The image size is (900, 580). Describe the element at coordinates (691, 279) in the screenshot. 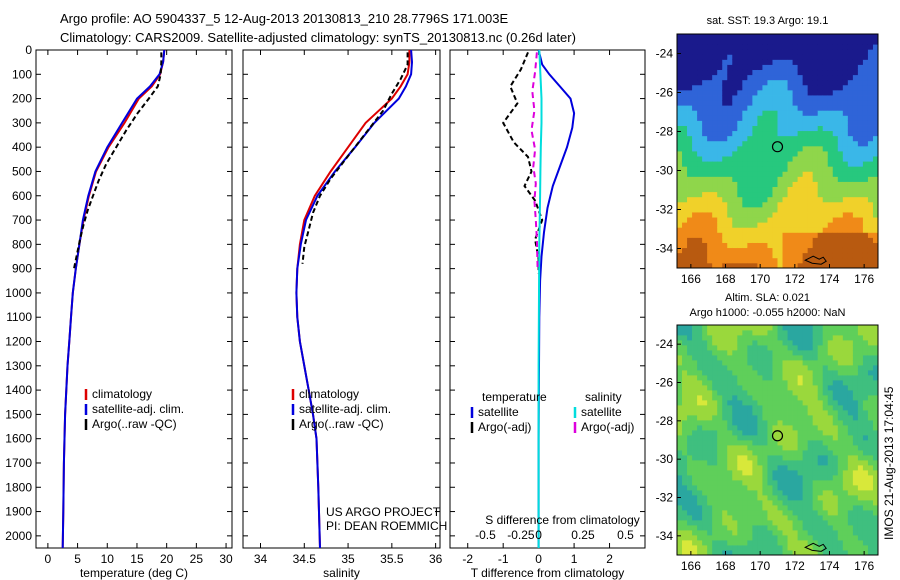

I see `x-tick-label: 166` at that location.